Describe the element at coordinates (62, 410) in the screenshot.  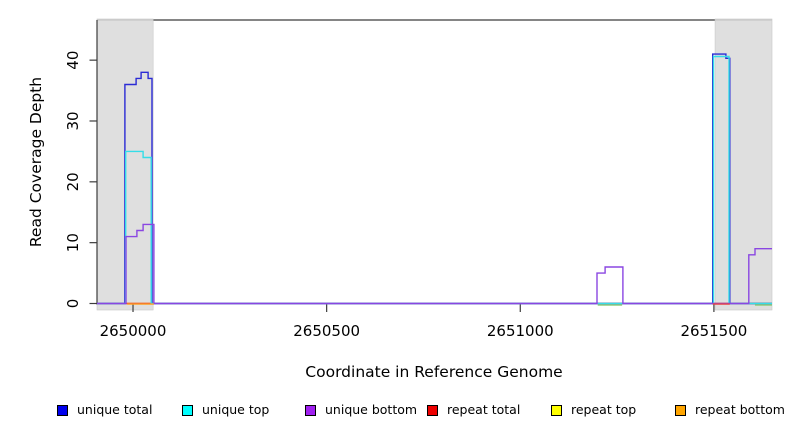
I see `legend-swatch-unique-total` at that location.